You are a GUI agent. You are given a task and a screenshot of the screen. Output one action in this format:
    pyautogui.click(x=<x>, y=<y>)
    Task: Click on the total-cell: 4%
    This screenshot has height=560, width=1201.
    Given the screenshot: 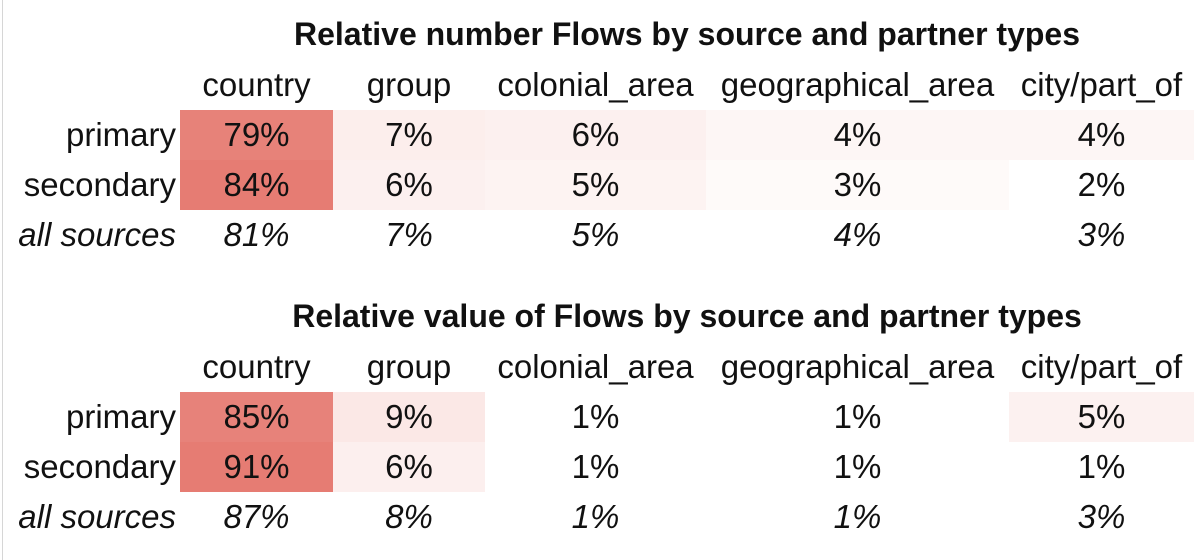 What is the action you would take?
    pyautogui.click(x=857, y=234)
    